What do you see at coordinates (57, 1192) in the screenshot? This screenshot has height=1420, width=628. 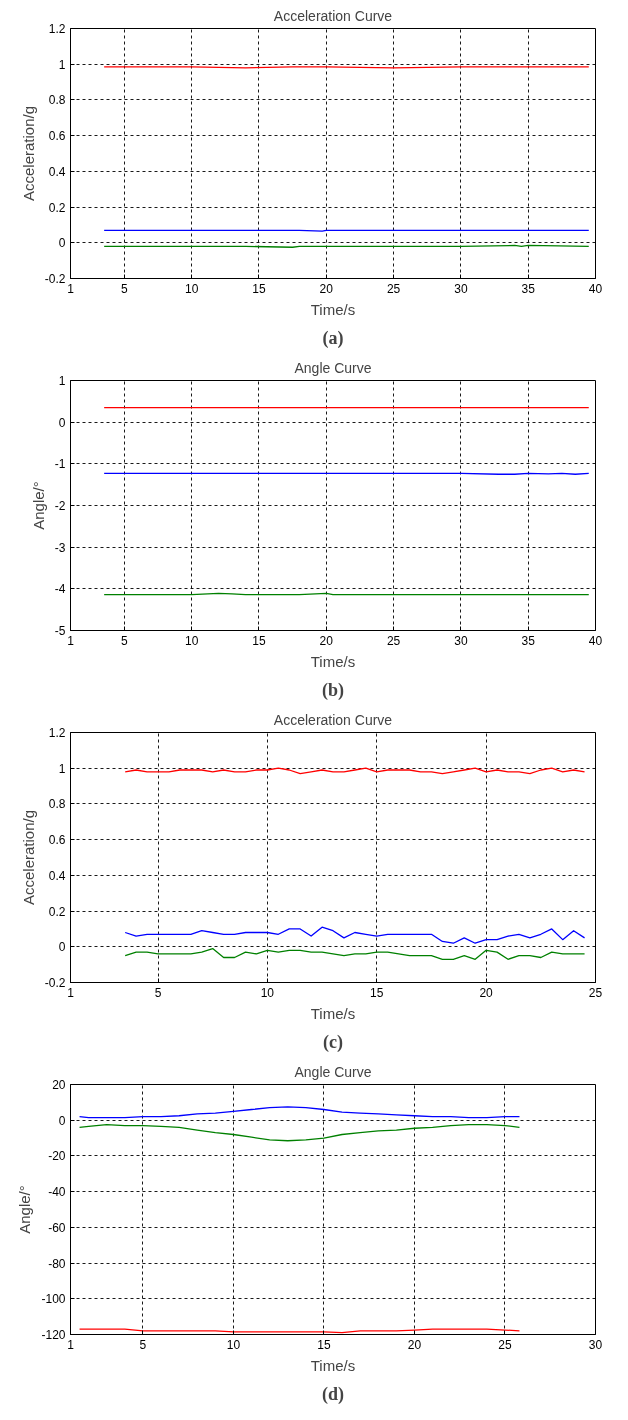 I see `y-tick-label: -40` at bounding box center [57, 1192].